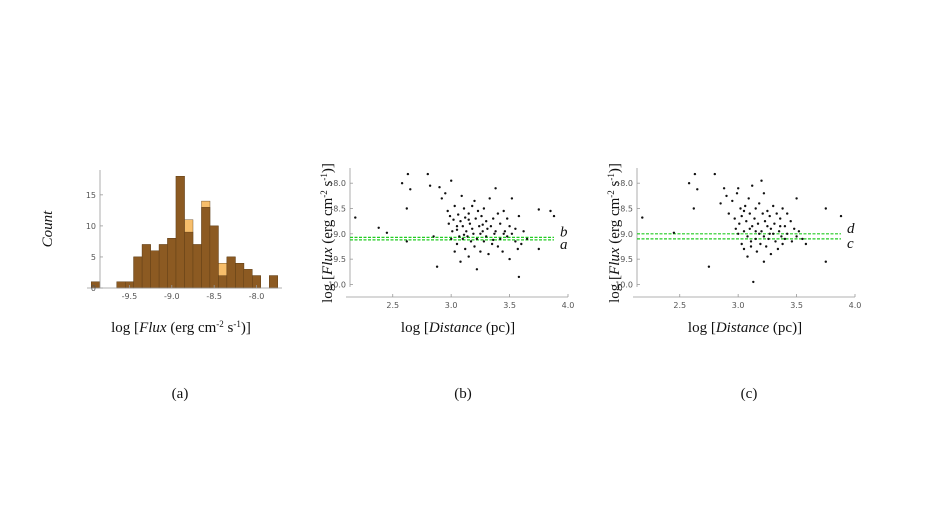 Image resolution: width=926 pixels, height=521 pixels. I want to click on y-tick-label: 10, so click(91, 226).